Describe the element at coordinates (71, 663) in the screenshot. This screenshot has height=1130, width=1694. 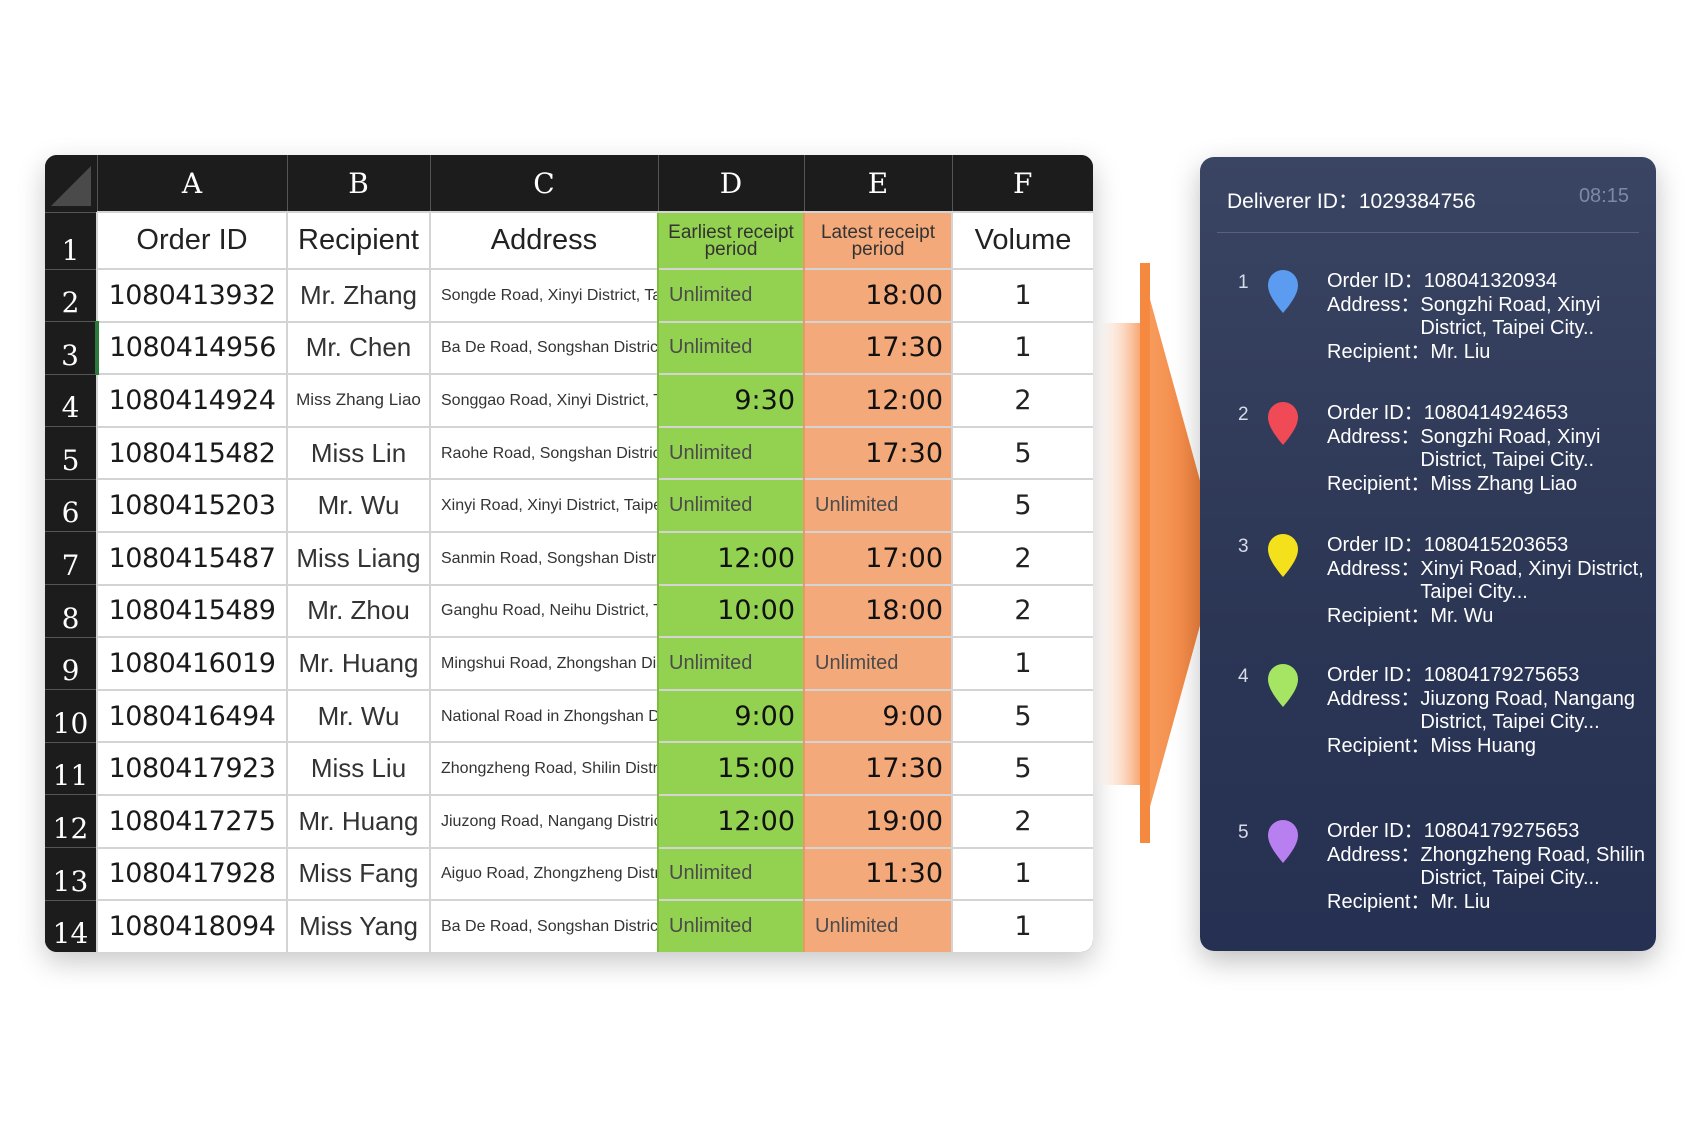
I see `row-number: 9` at that location.